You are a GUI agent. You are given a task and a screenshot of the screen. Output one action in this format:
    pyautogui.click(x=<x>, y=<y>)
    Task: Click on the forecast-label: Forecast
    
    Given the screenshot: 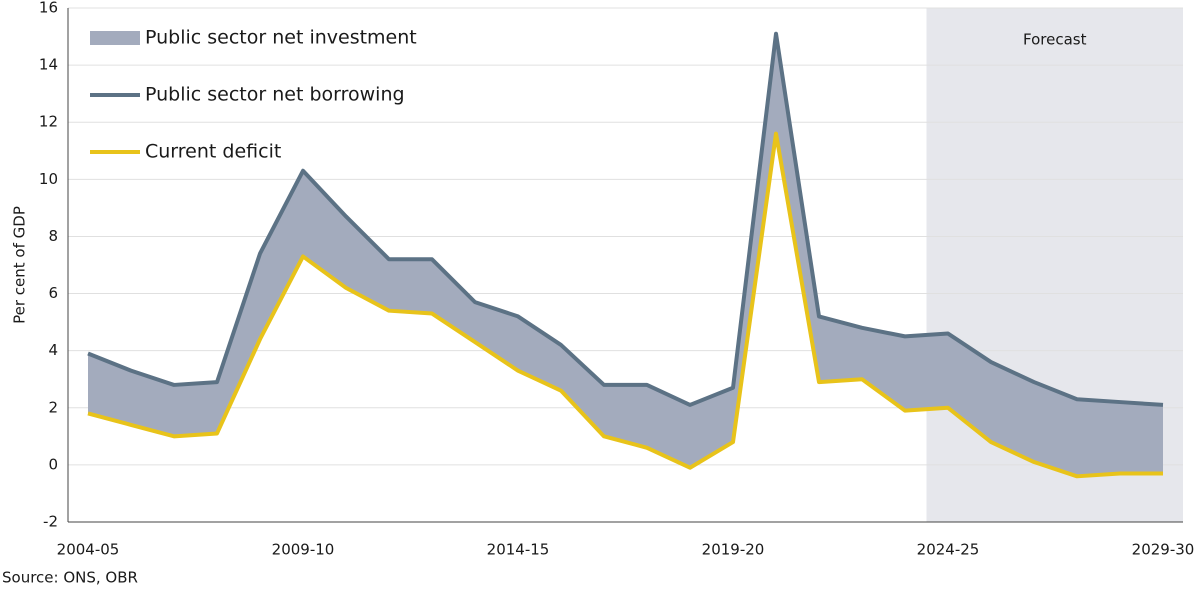 What is the action you would take?
    pyautogui.click(x=1055, y=40)
    